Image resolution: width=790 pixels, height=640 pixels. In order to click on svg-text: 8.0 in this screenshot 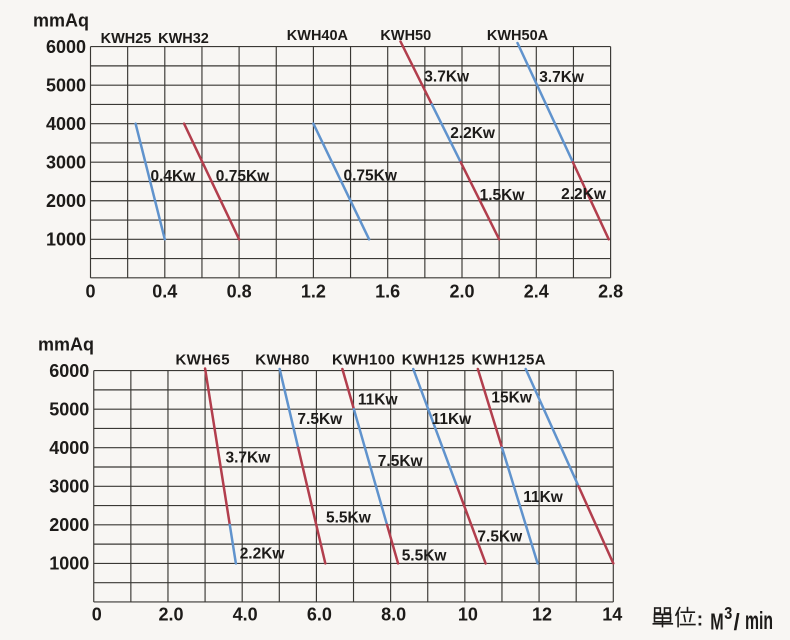, I will do `click(393, 615)`.